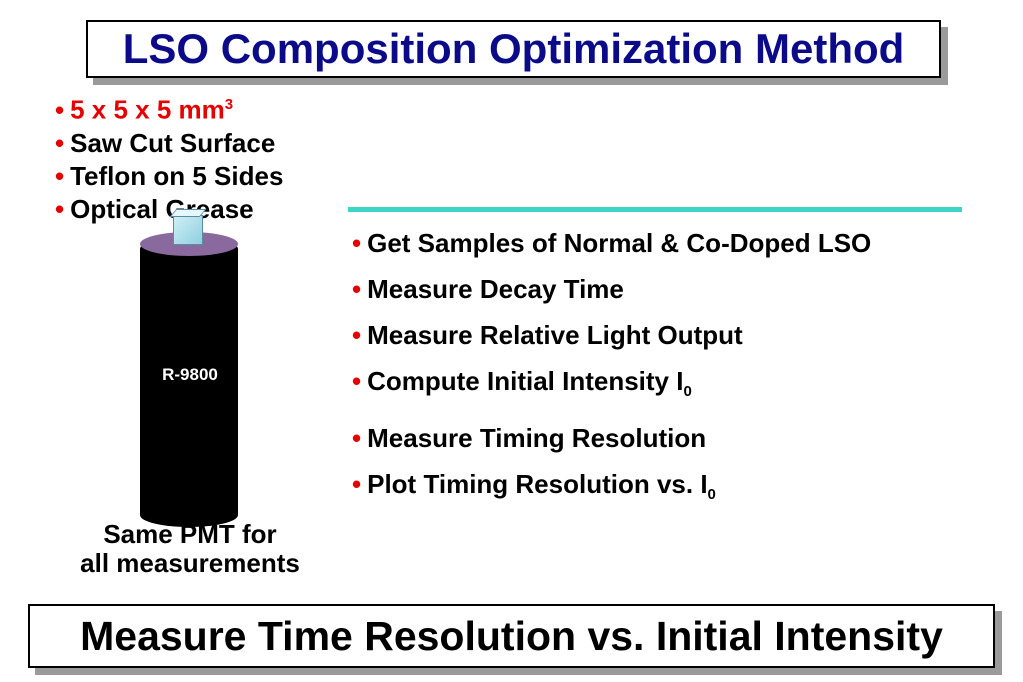  I want to click on caption-line-2: all measurements, so click(190, 563).